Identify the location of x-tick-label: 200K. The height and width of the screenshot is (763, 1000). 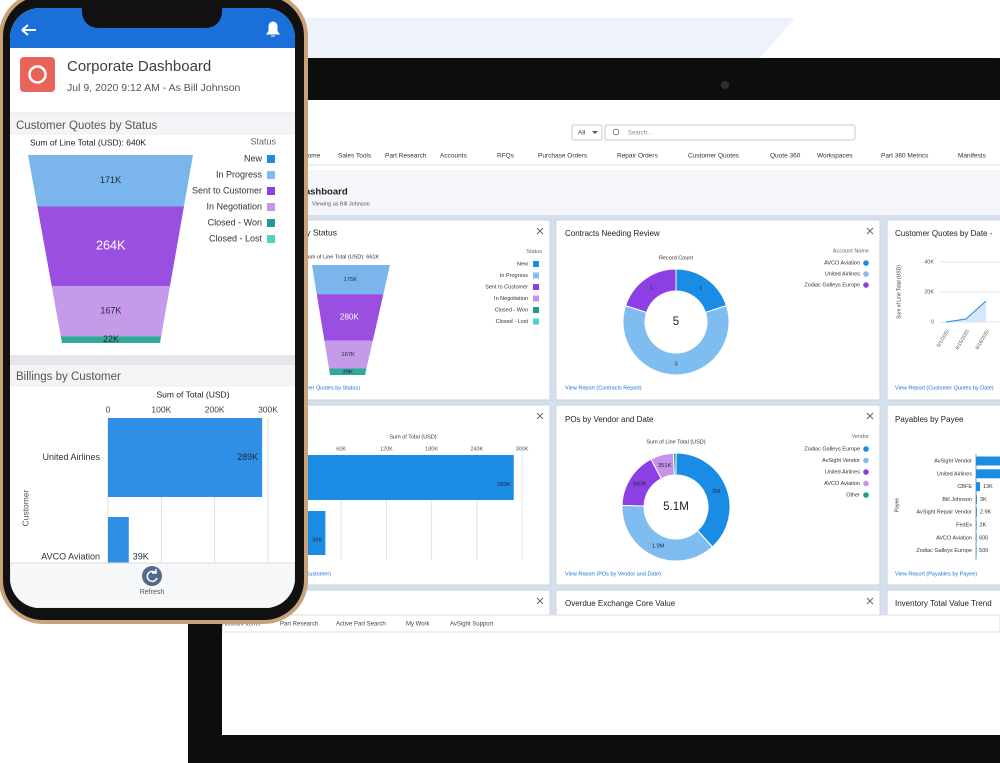
(215, 409).